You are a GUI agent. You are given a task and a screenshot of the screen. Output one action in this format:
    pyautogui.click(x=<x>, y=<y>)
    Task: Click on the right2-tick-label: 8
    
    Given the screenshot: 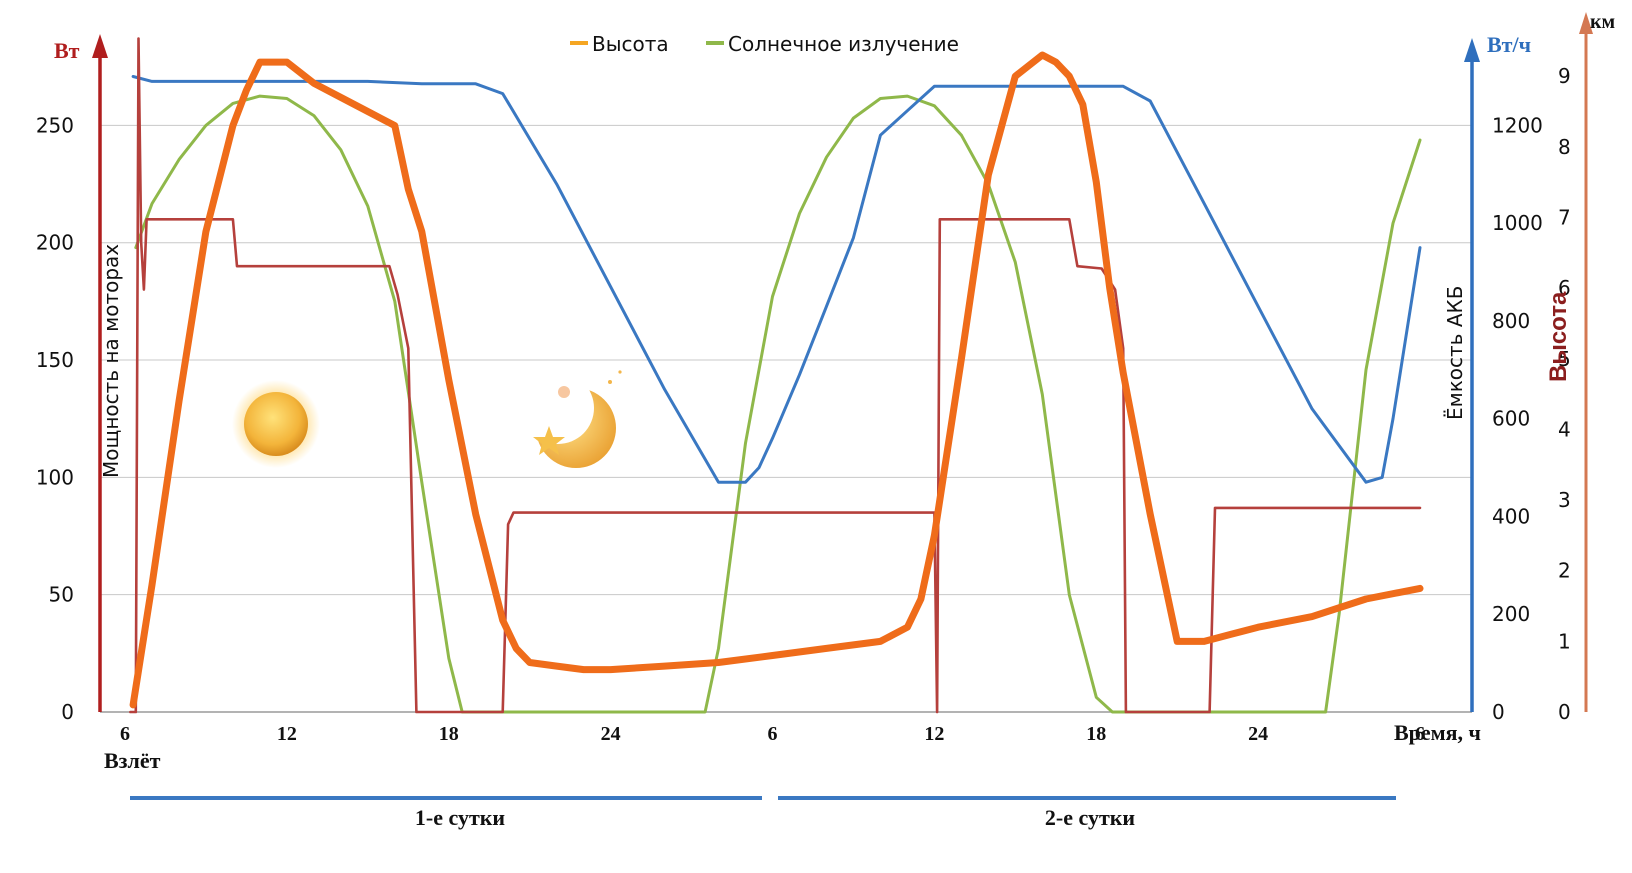 What is the action you would take?
    pyautogui.click(x=1564, y=147)
    